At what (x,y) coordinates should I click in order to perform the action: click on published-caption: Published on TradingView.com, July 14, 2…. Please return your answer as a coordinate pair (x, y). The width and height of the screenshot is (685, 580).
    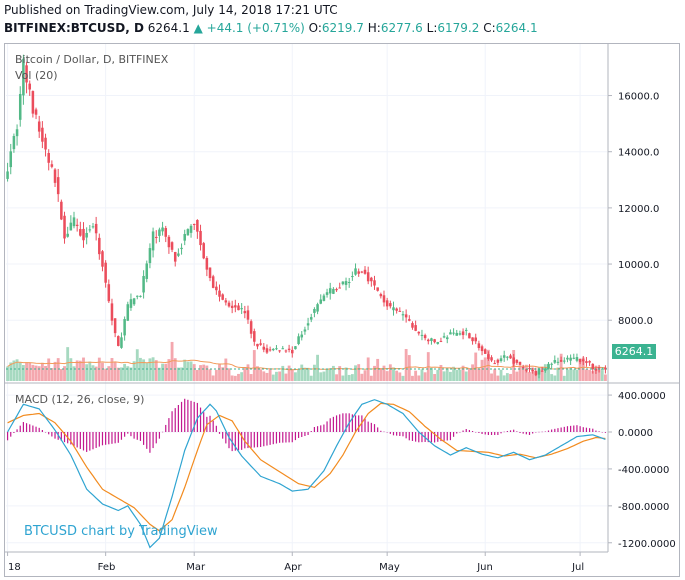
    Looking at the image, I should click on (171, 10).